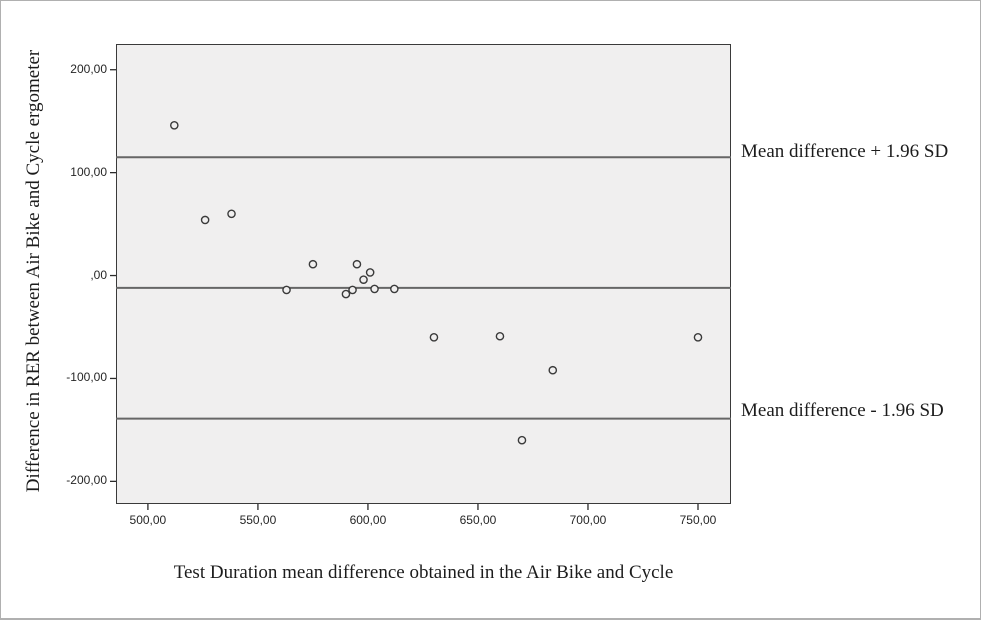 The height and width of the screenshot is (620, 981). I want to click on y-tick-label: ,00, so click(98, 274).